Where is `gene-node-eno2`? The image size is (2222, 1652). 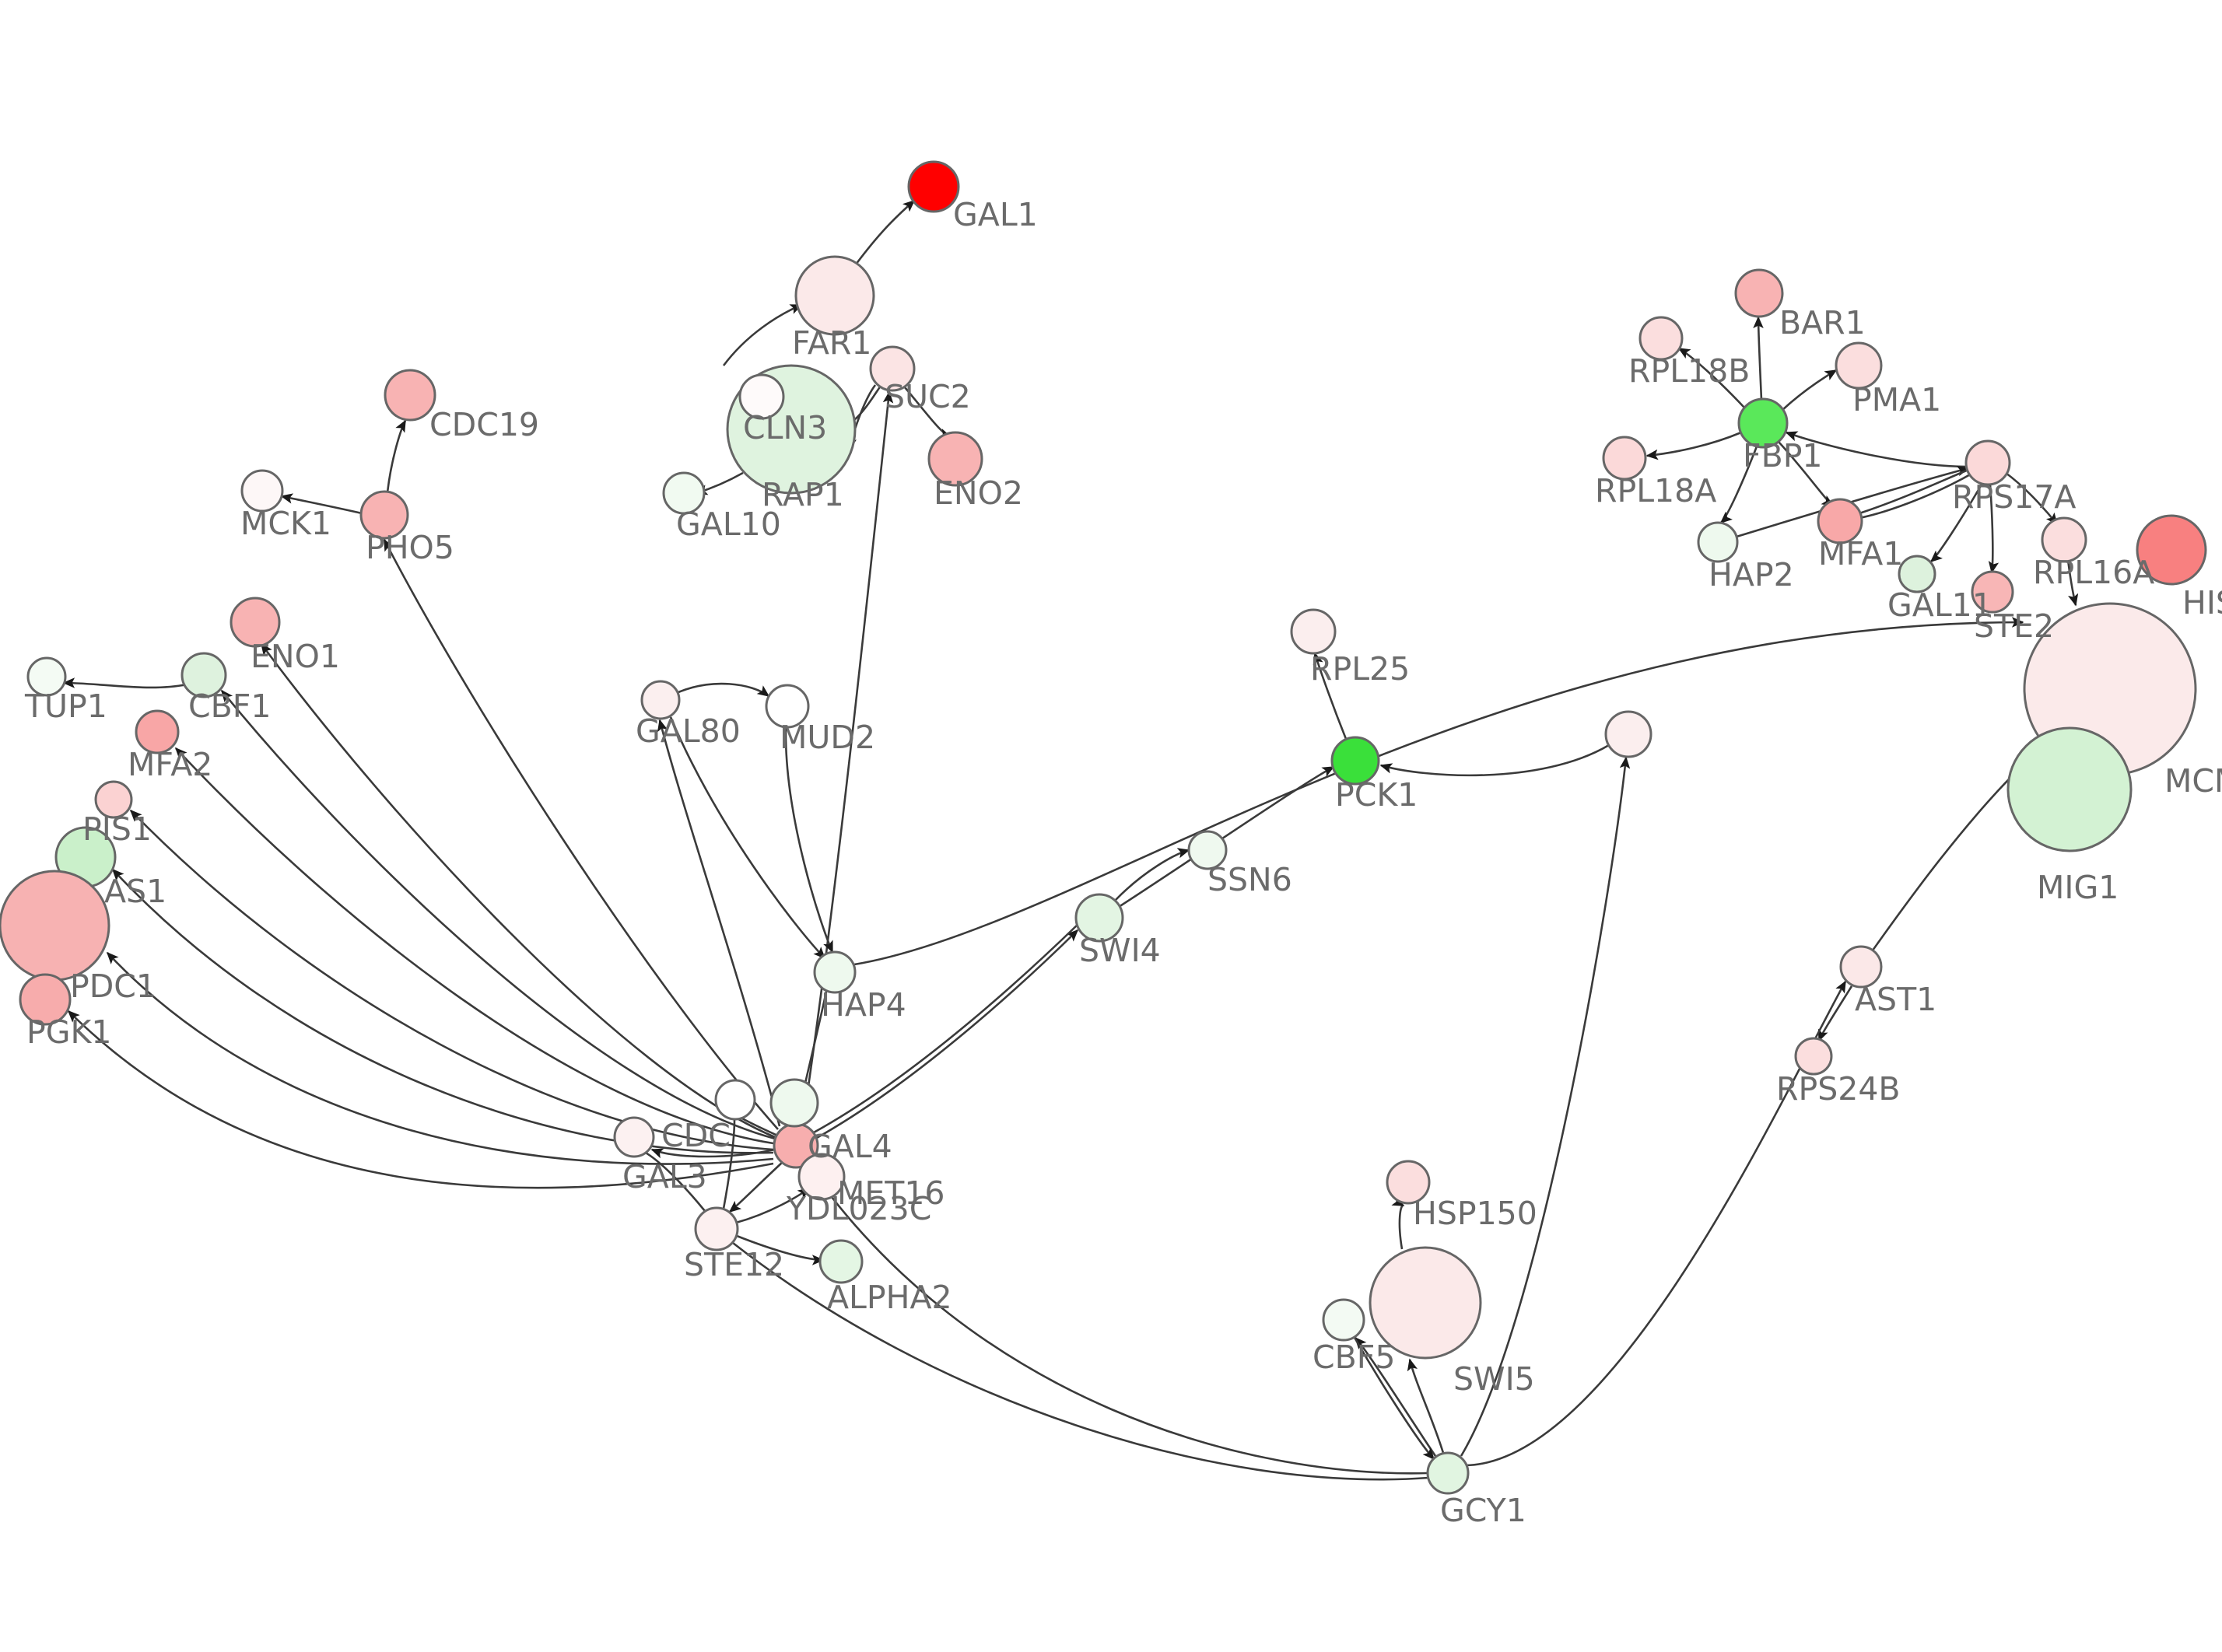 gene-node-eno2 is located at coordinates (955, 459).